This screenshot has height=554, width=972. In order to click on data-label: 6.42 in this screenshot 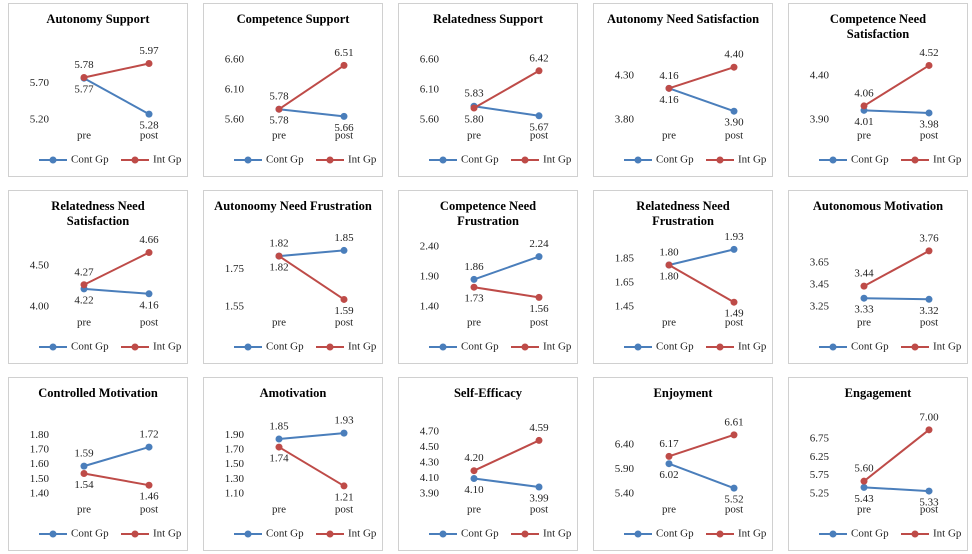, I will do `click(538, 58)`.